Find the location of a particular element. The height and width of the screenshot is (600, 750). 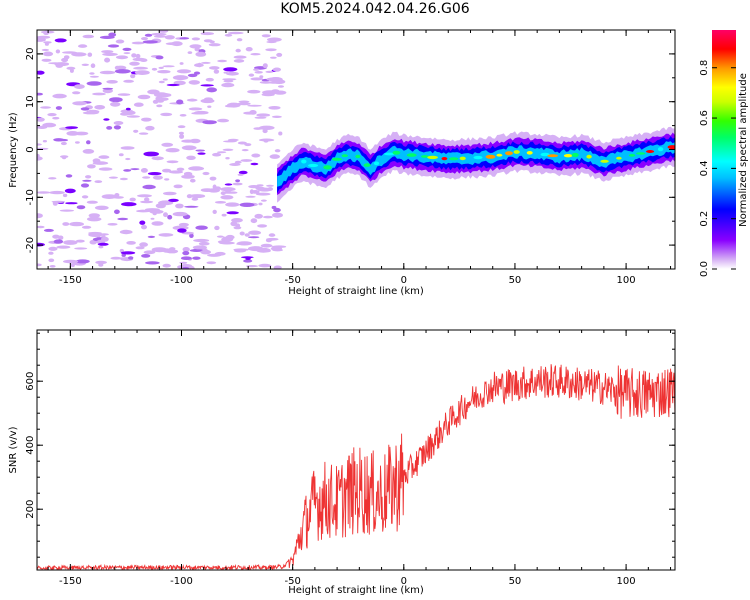

snr-x-tick-label: -100 is located at coordinates (181, 581).